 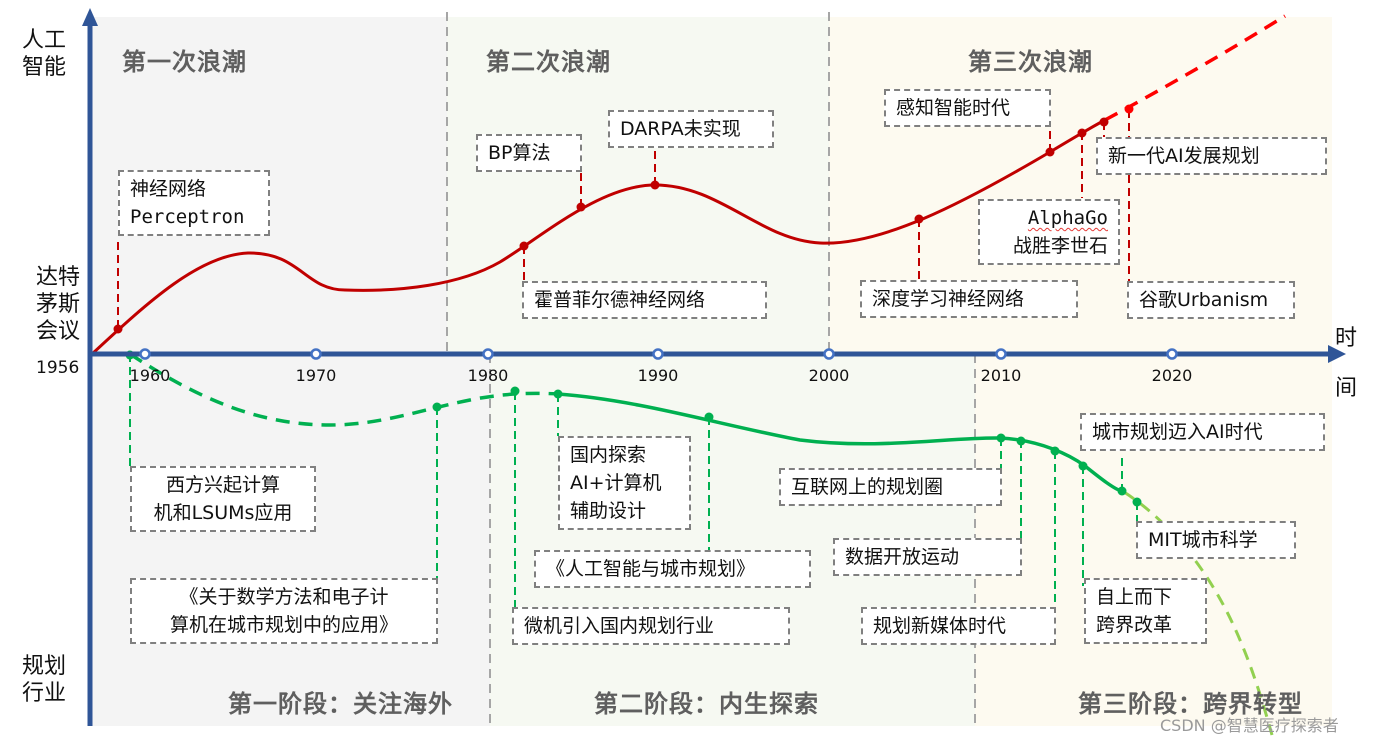 What do you see at coordinates (1190, 704) in the screenshot?
I see `stage-title-3: 第三阶段：跨界转型` at bounding box center [1190, 704].